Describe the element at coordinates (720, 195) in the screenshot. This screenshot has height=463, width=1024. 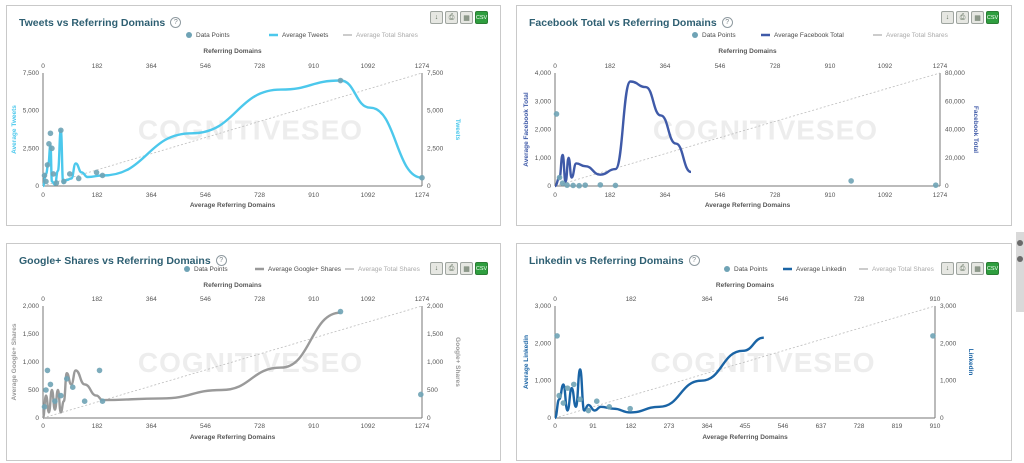
I see `x-tick-label: 546` at that location.